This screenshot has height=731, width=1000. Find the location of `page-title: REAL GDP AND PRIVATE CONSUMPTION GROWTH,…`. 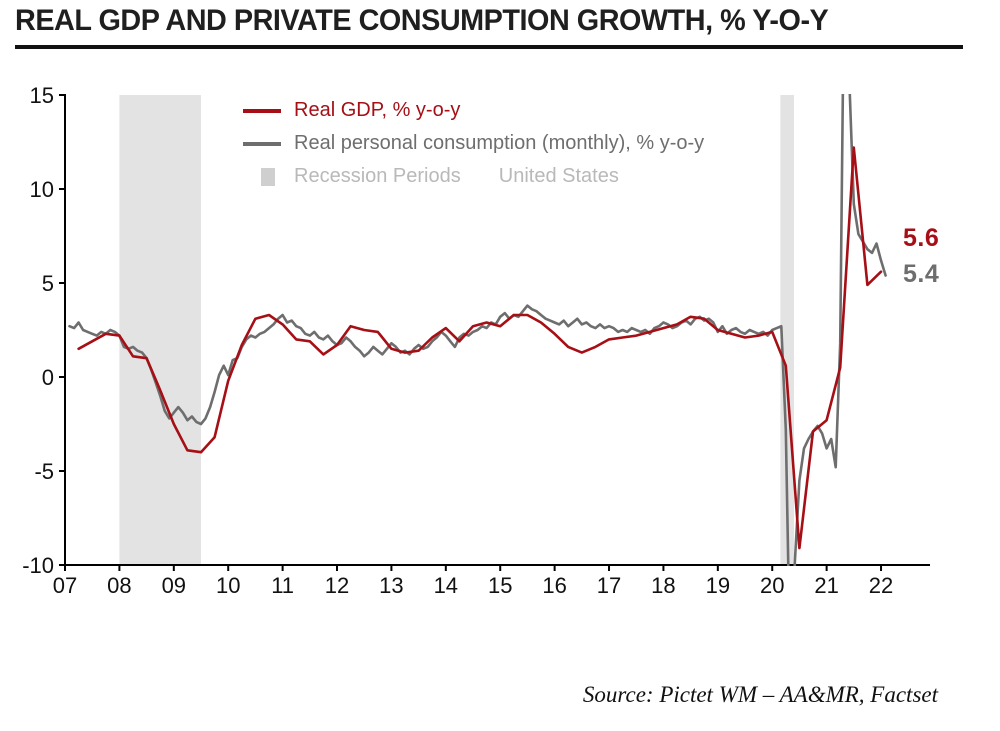

page-title: REAL GDP AND PRIVATE CONSUMPTION GROWTH,… is located at coordinates (422, 20).